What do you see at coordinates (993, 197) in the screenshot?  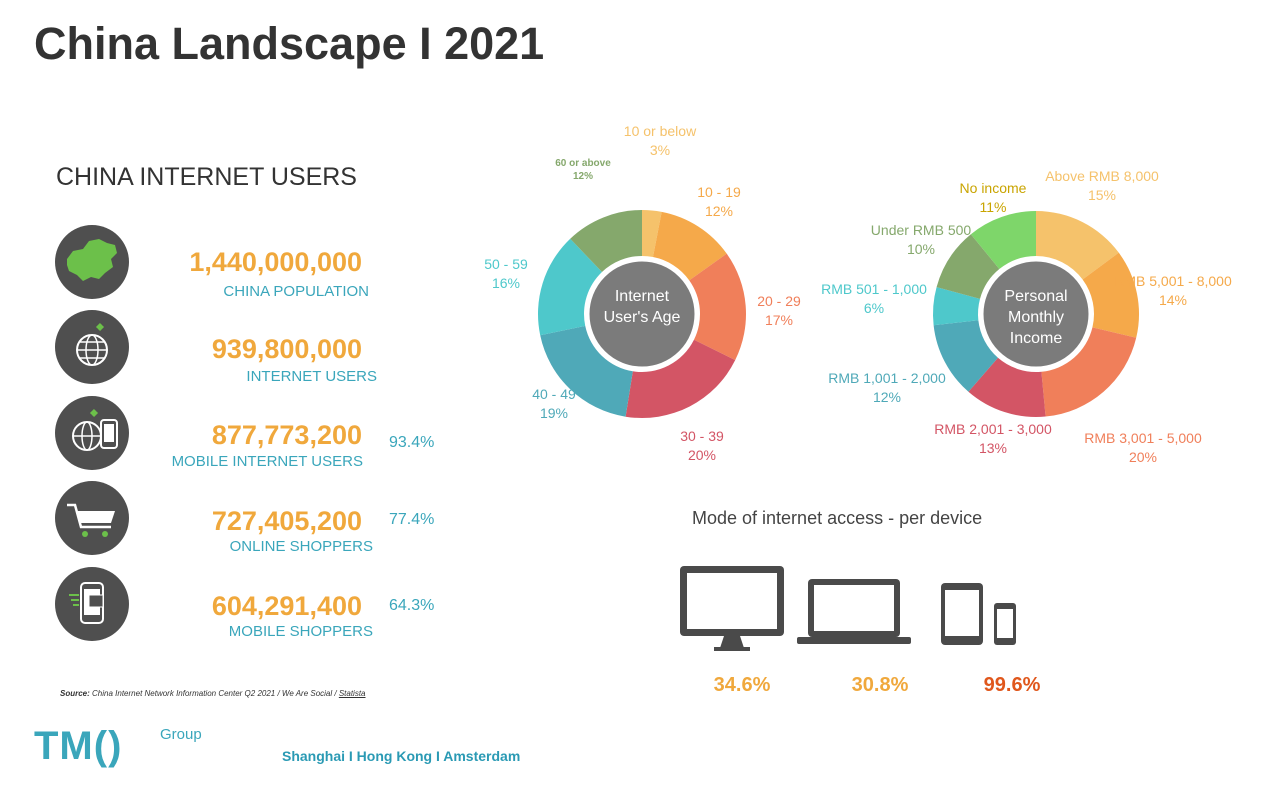 I see `slice-label: No income 11%` at bounding box center [993, 197].